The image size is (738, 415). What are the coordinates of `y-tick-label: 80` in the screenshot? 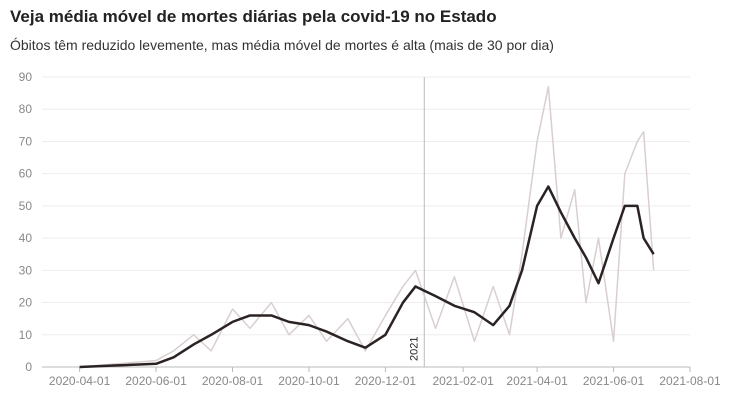 It's located at (26, 109).